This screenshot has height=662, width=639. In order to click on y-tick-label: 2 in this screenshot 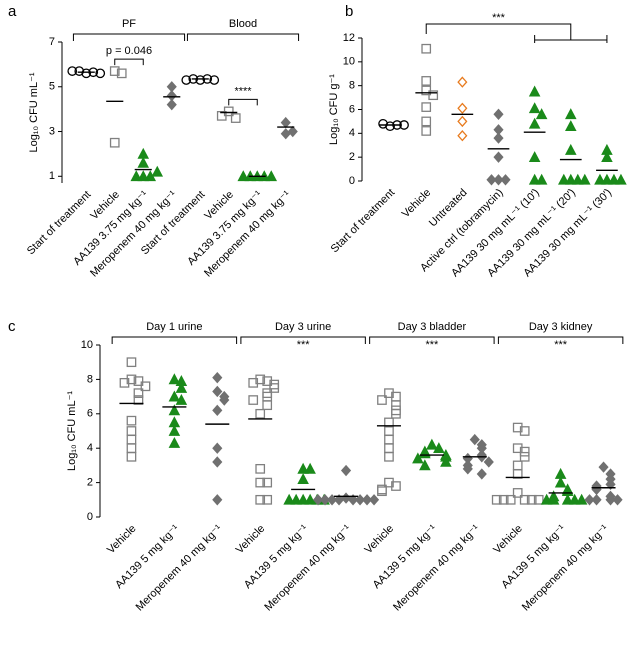, I will do `click(352, 157)`.